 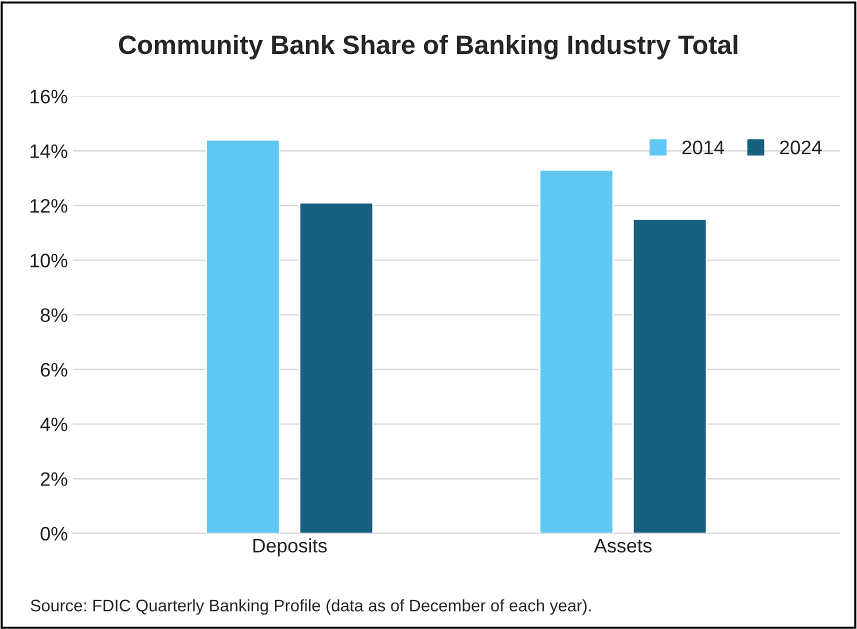 What do you see at coordinates (54, 315) in the screenshot?
I see `y-tick-label: 8%` at bounding box center [54, 315].